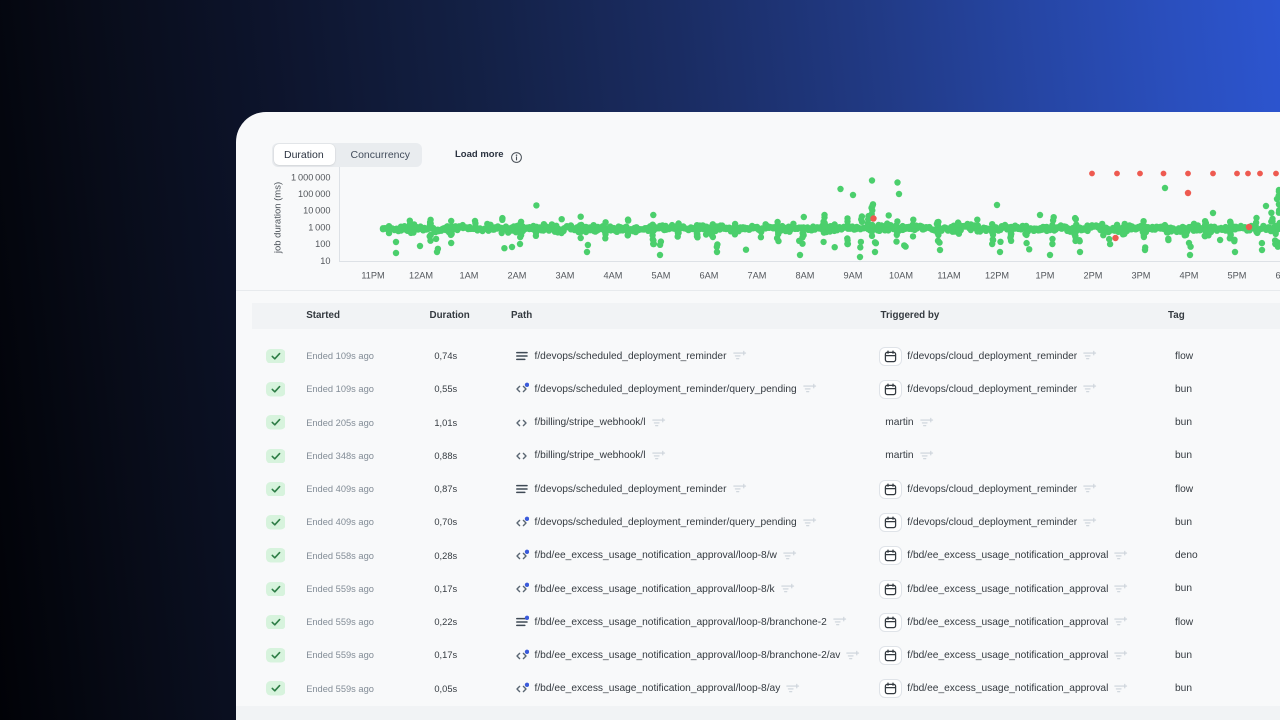  What do you see at coordinates (1278, 276) in the screenshot?
I see `svg-text: 6PM` at bounding box center [1278, 276].